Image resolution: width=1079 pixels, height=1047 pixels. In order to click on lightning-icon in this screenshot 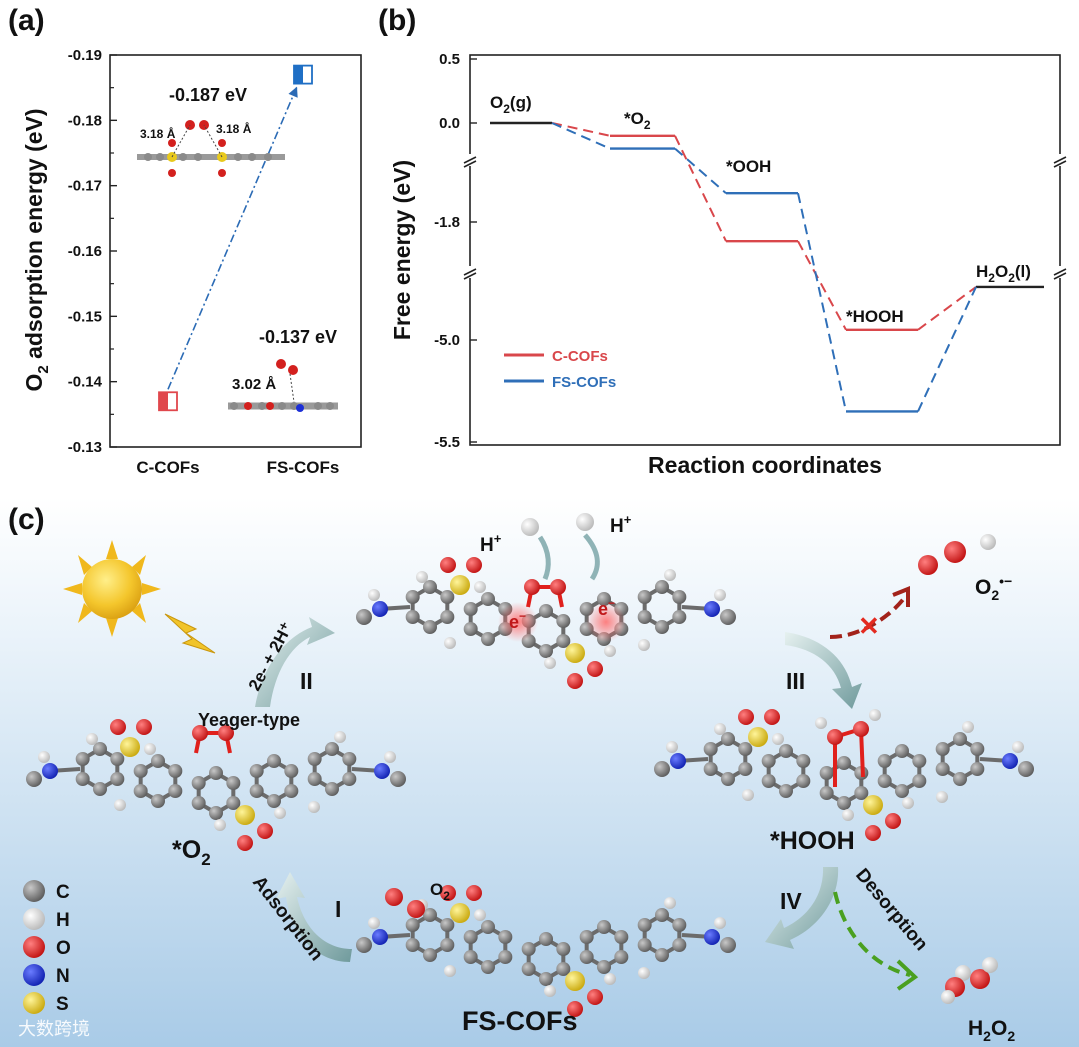, I will do `click(190, 633)`.